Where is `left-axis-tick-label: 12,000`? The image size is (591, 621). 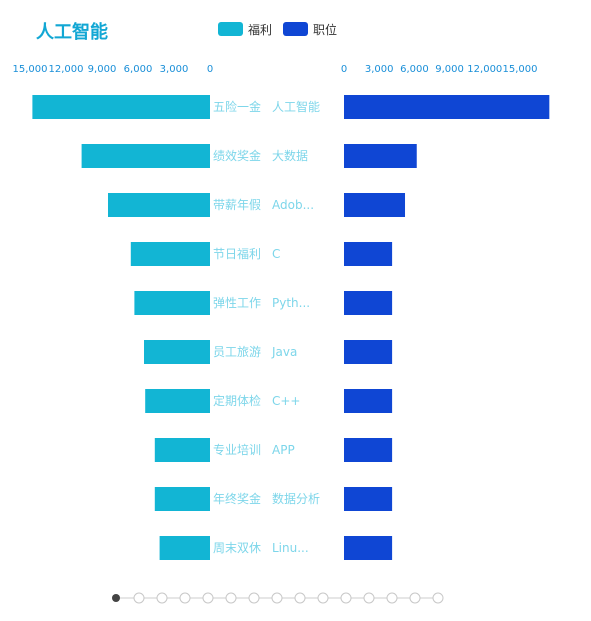 left-axis-tick-label: 12,000 is located at coordinates (66, 69).